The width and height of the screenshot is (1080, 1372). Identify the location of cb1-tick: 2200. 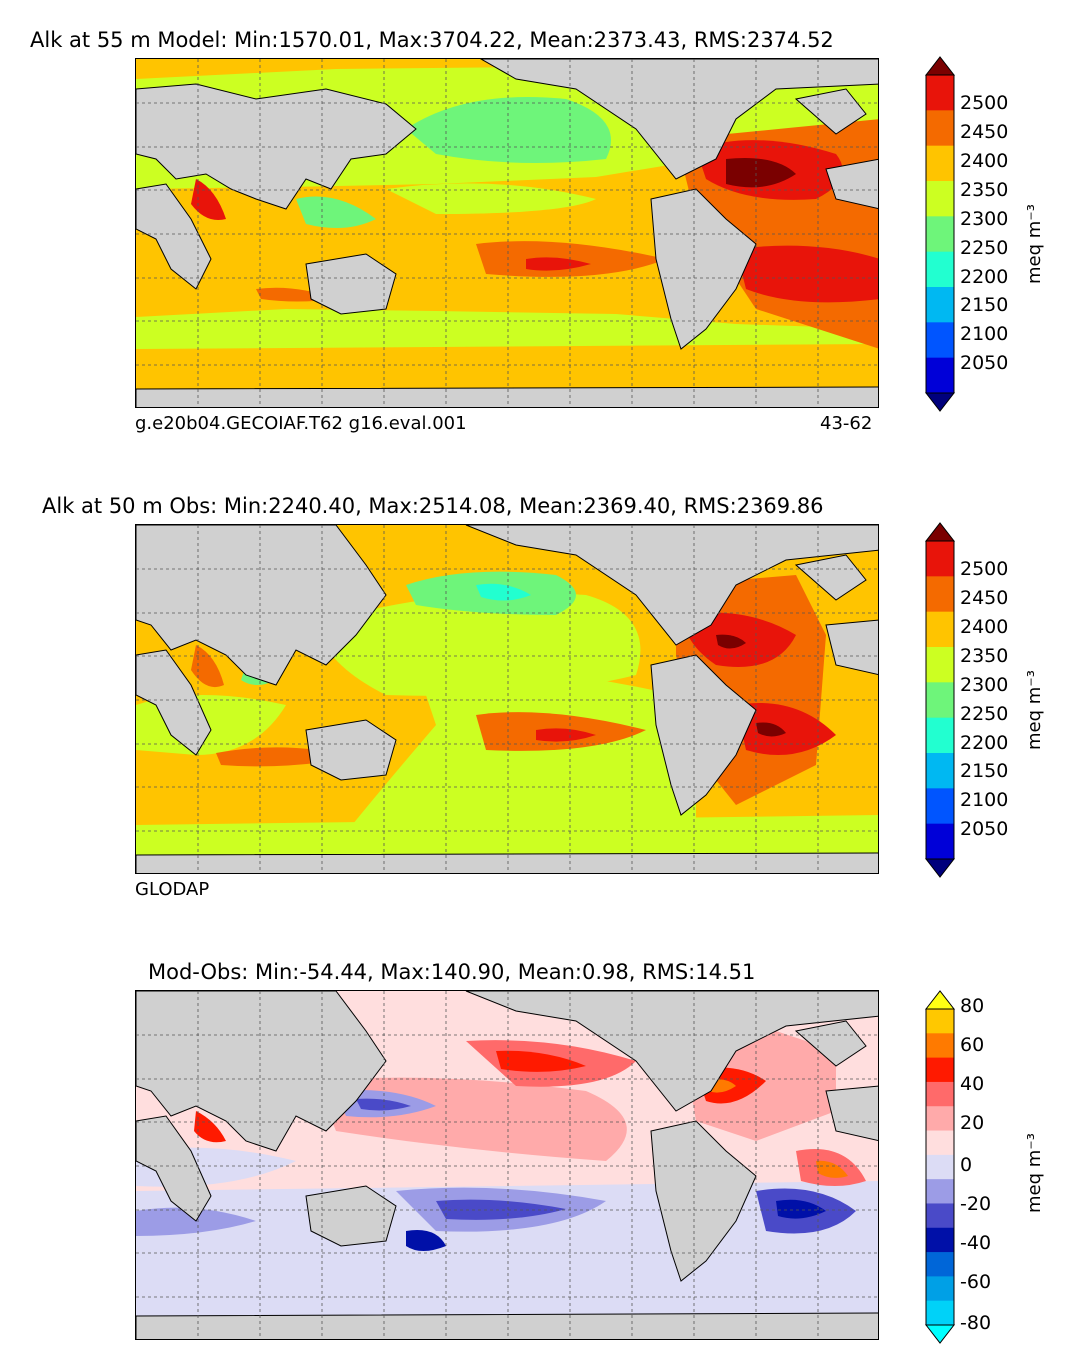
(984, 277).